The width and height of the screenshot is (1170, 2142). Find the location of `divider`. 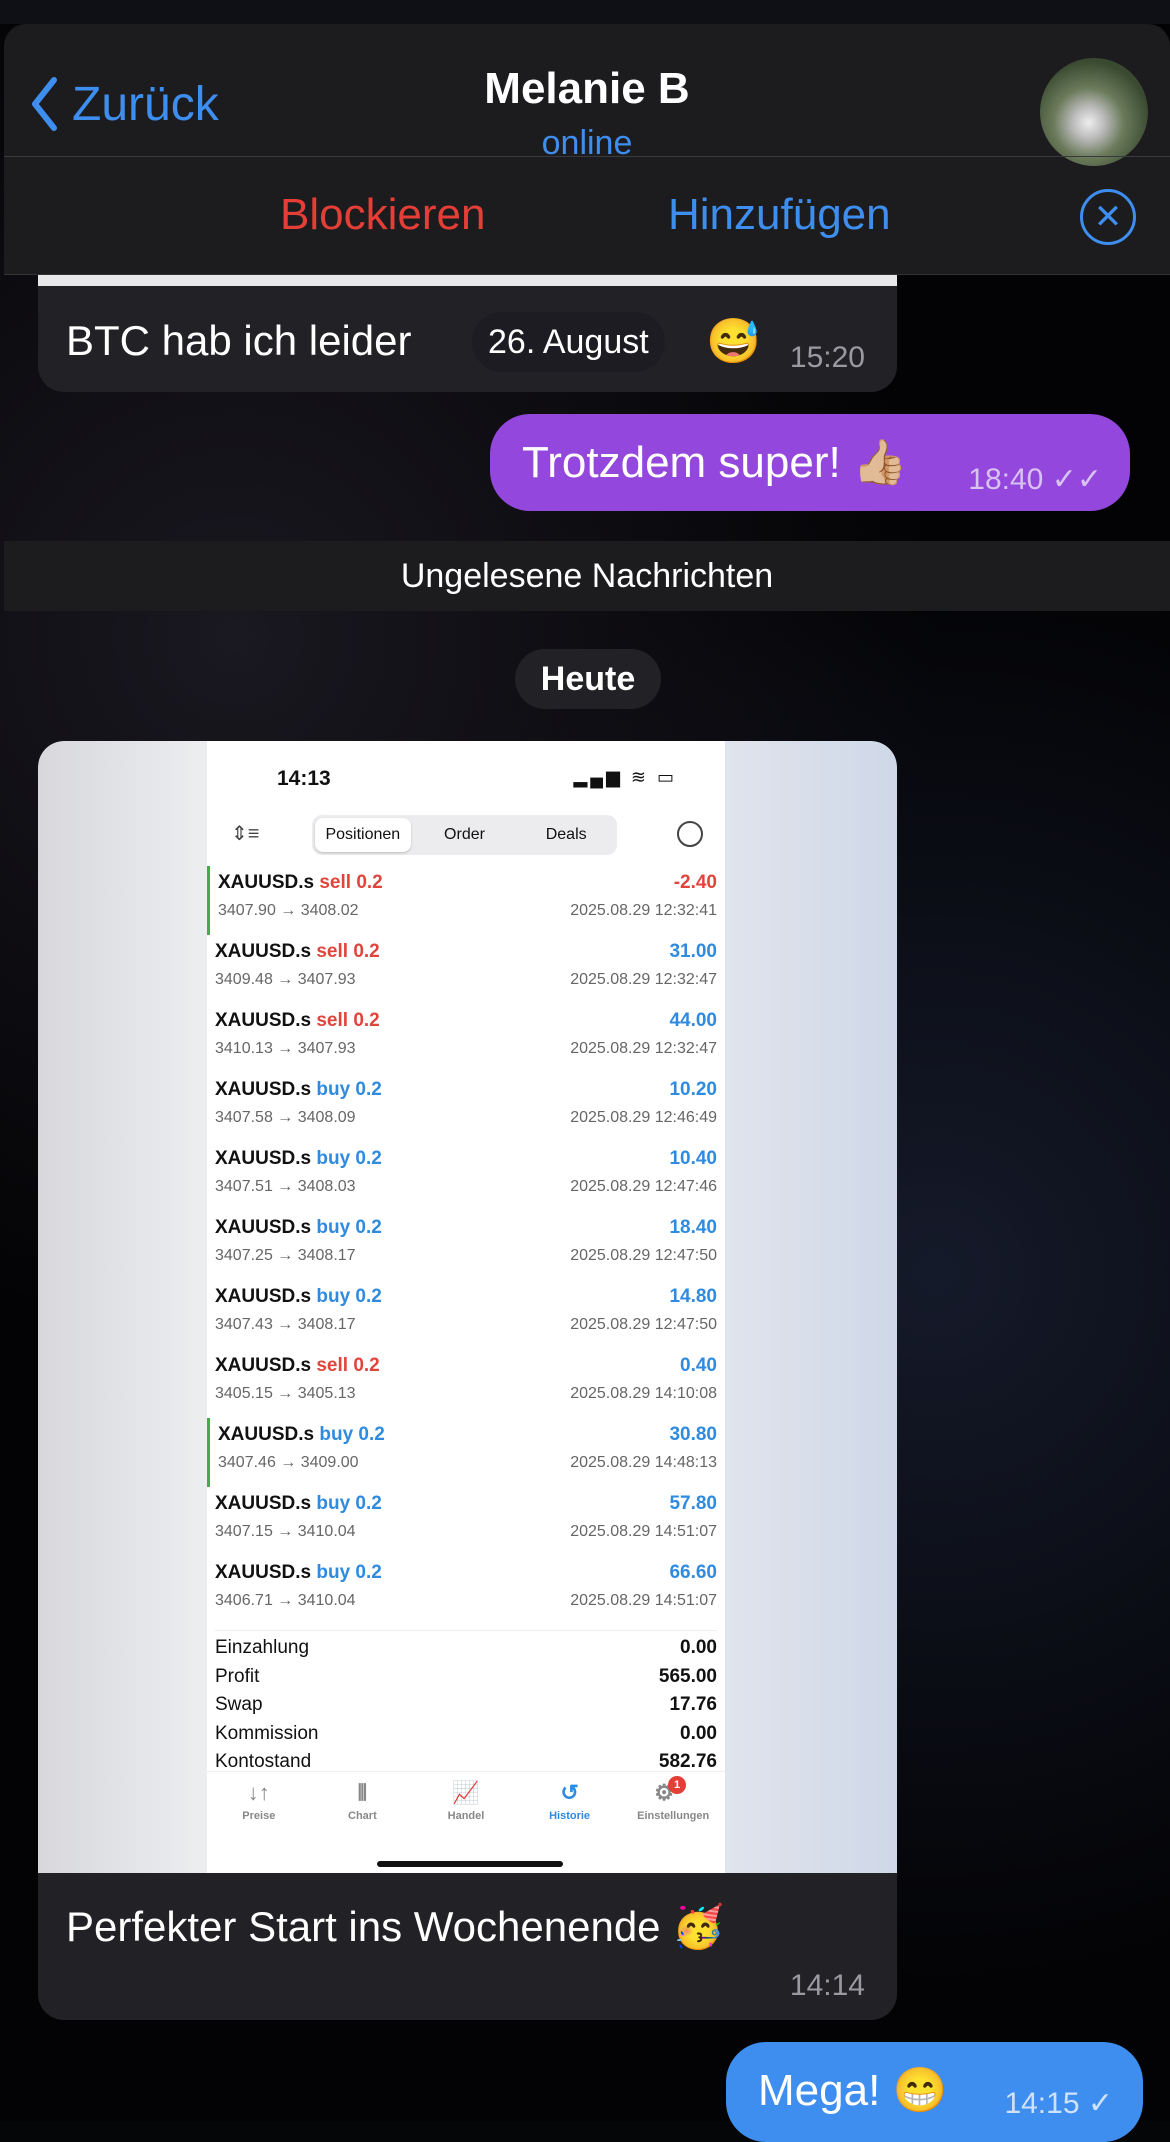

divider is located at coordinates (587, 156).